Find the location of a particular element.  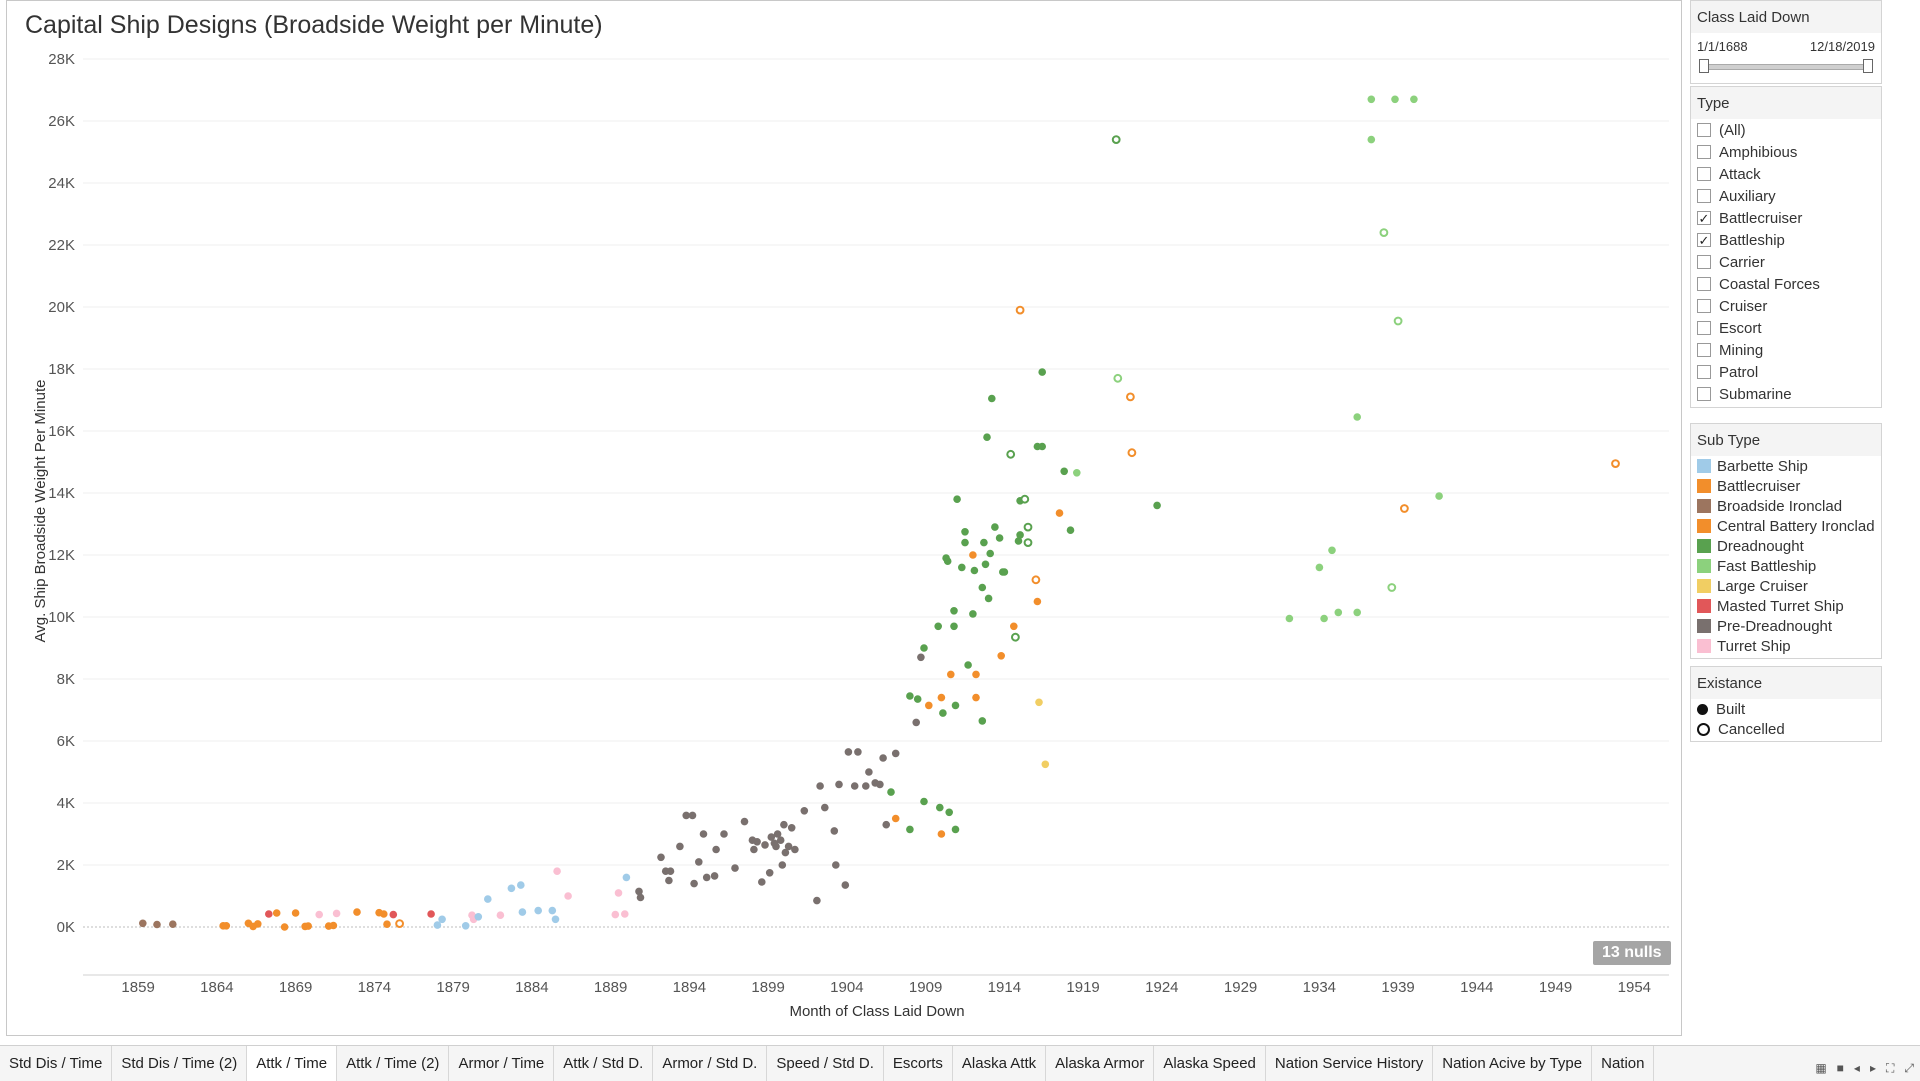

type-option-escort: Escort is located at coordinates (1786, 328).